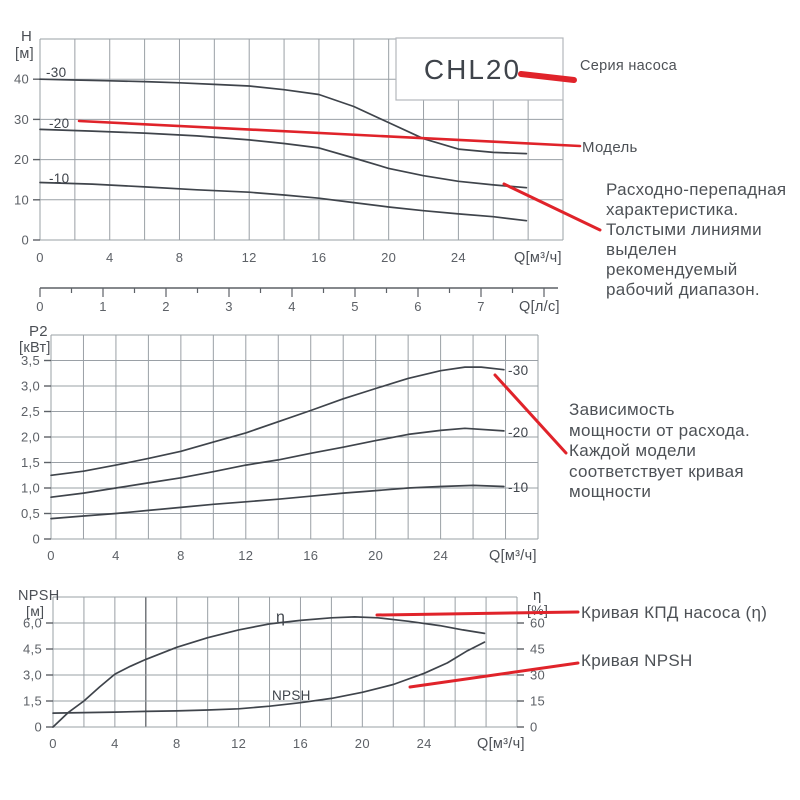  What do you see at coordinates (477, 613) in the screenshot?
I see `eff-pointer` at bounding box center [477, 613].